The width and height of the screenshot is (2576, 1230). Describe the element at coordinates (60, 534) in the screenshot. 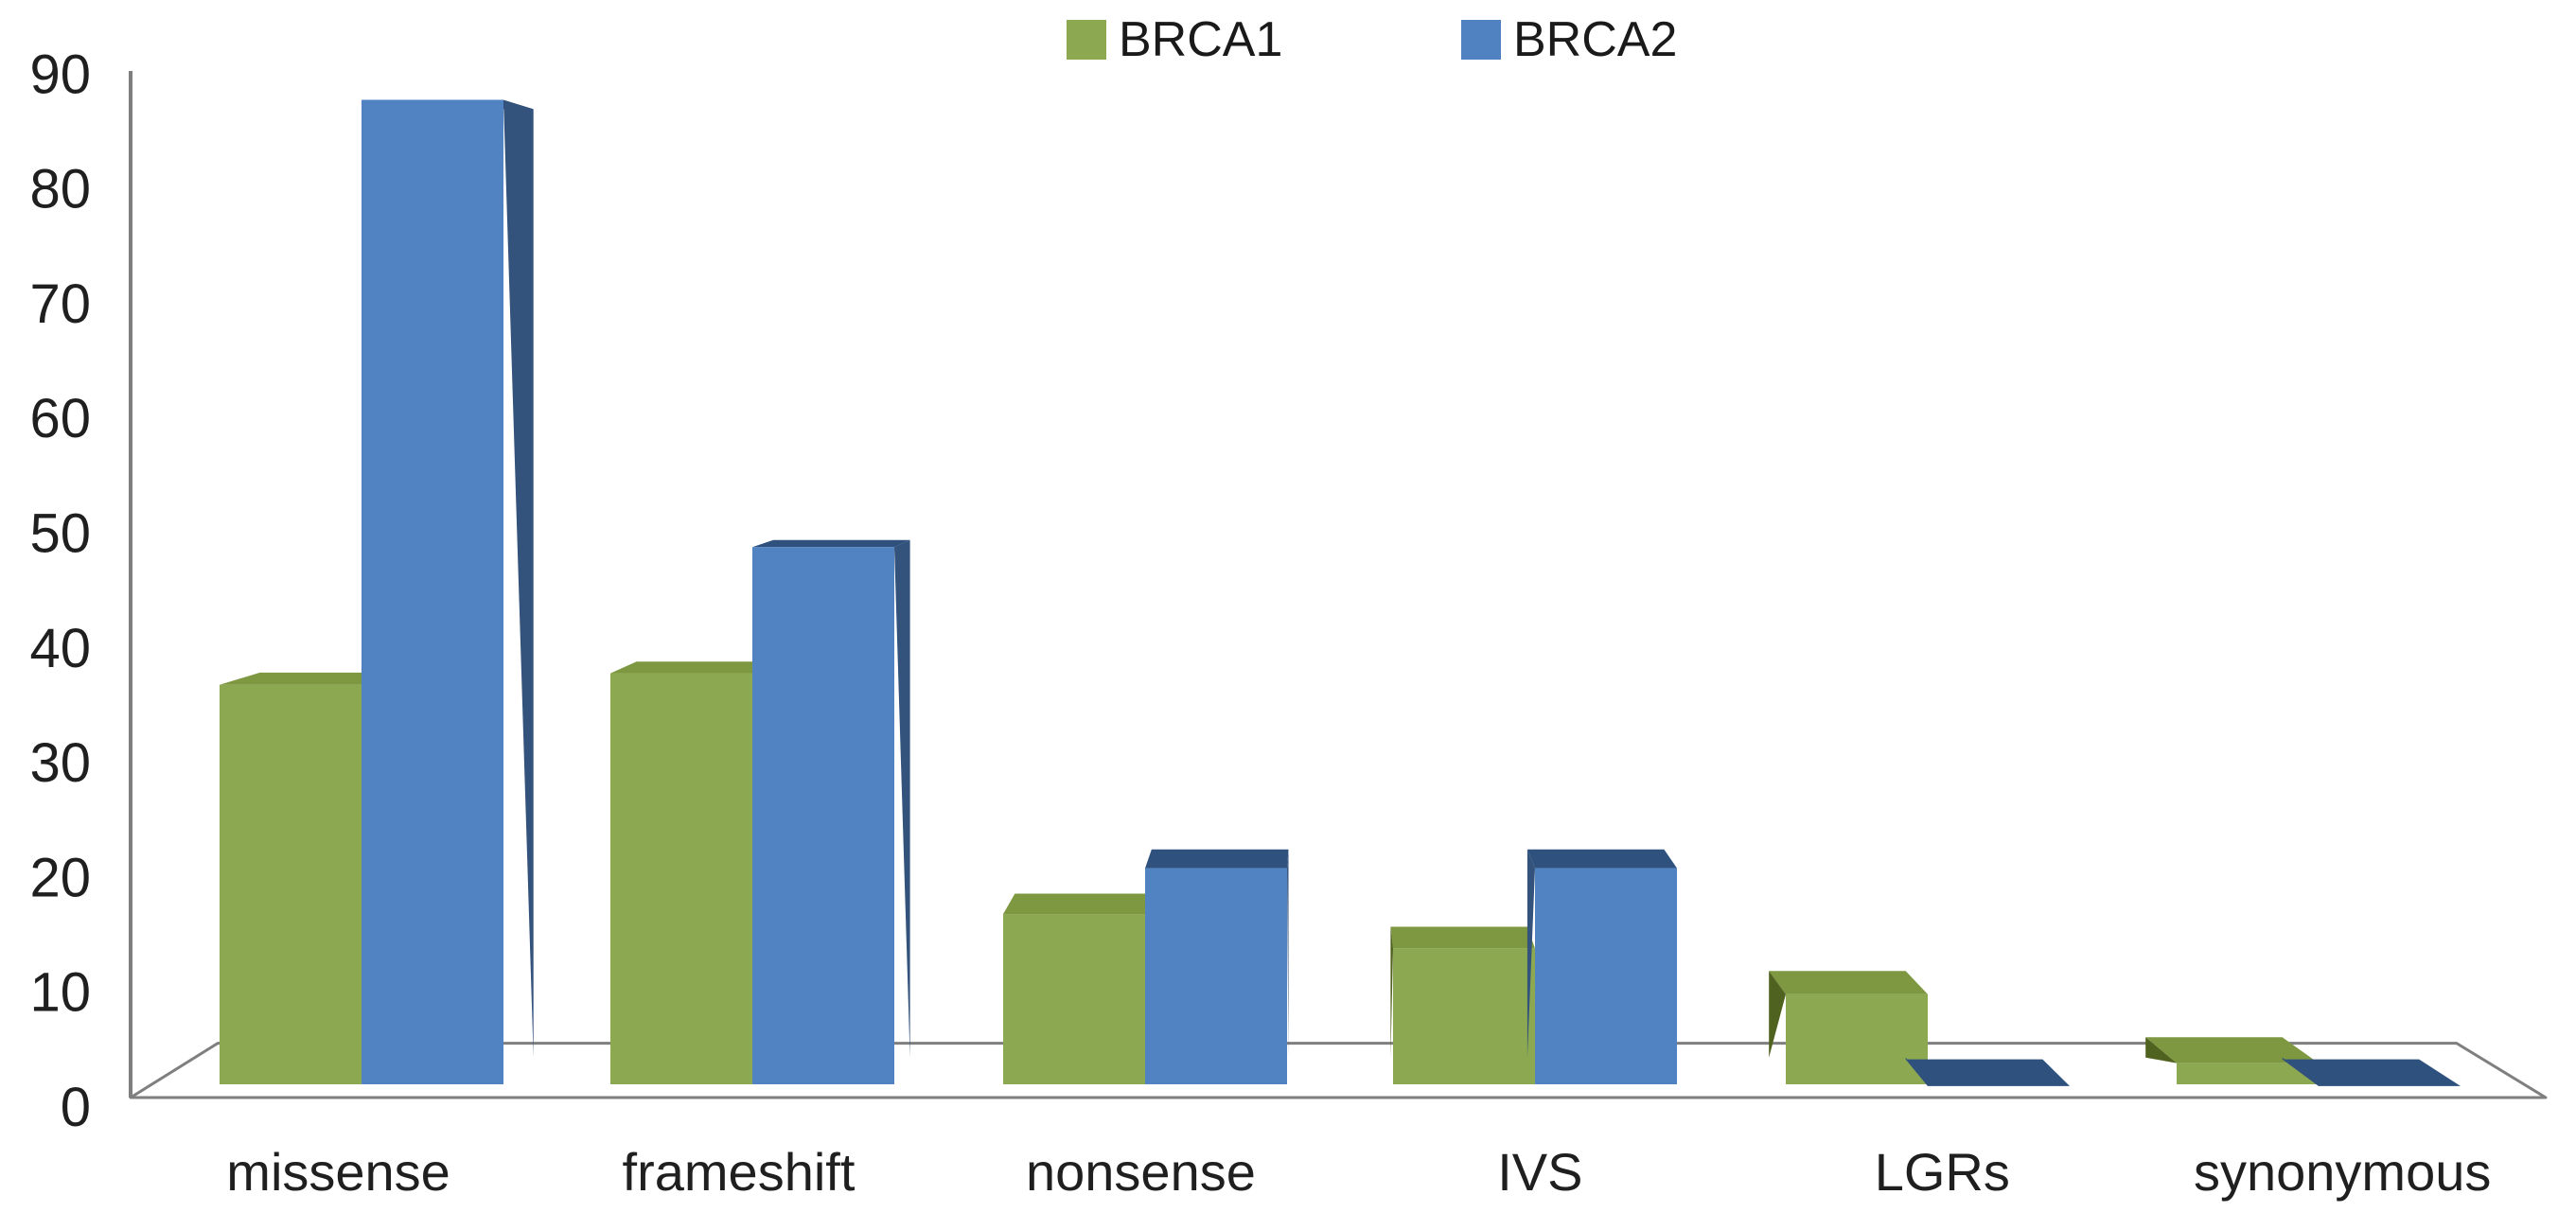

I see `y-tick-label-50: 50` at that location.